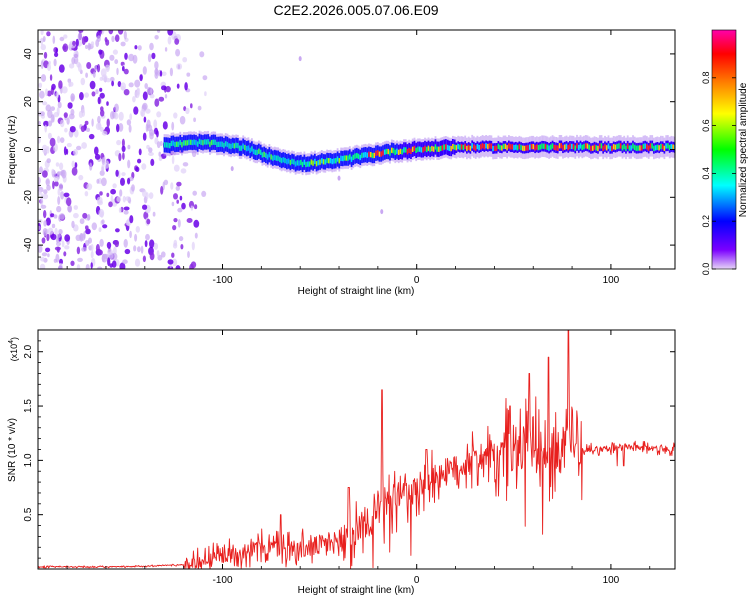 Image resolution: width=750 pixels, height=600 pixels. What do you see at coordinates (28, 244) in the screenshot?
I see `spectrogram-y-tick-label: -40` at bounding box center [28, 244].